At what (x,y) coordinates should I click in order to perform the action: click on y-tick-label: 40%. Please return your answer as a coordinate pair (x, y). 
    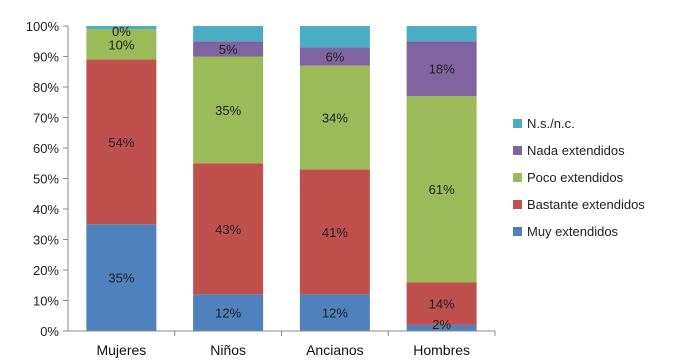
    Looking at the image, I should click on (46, 209).